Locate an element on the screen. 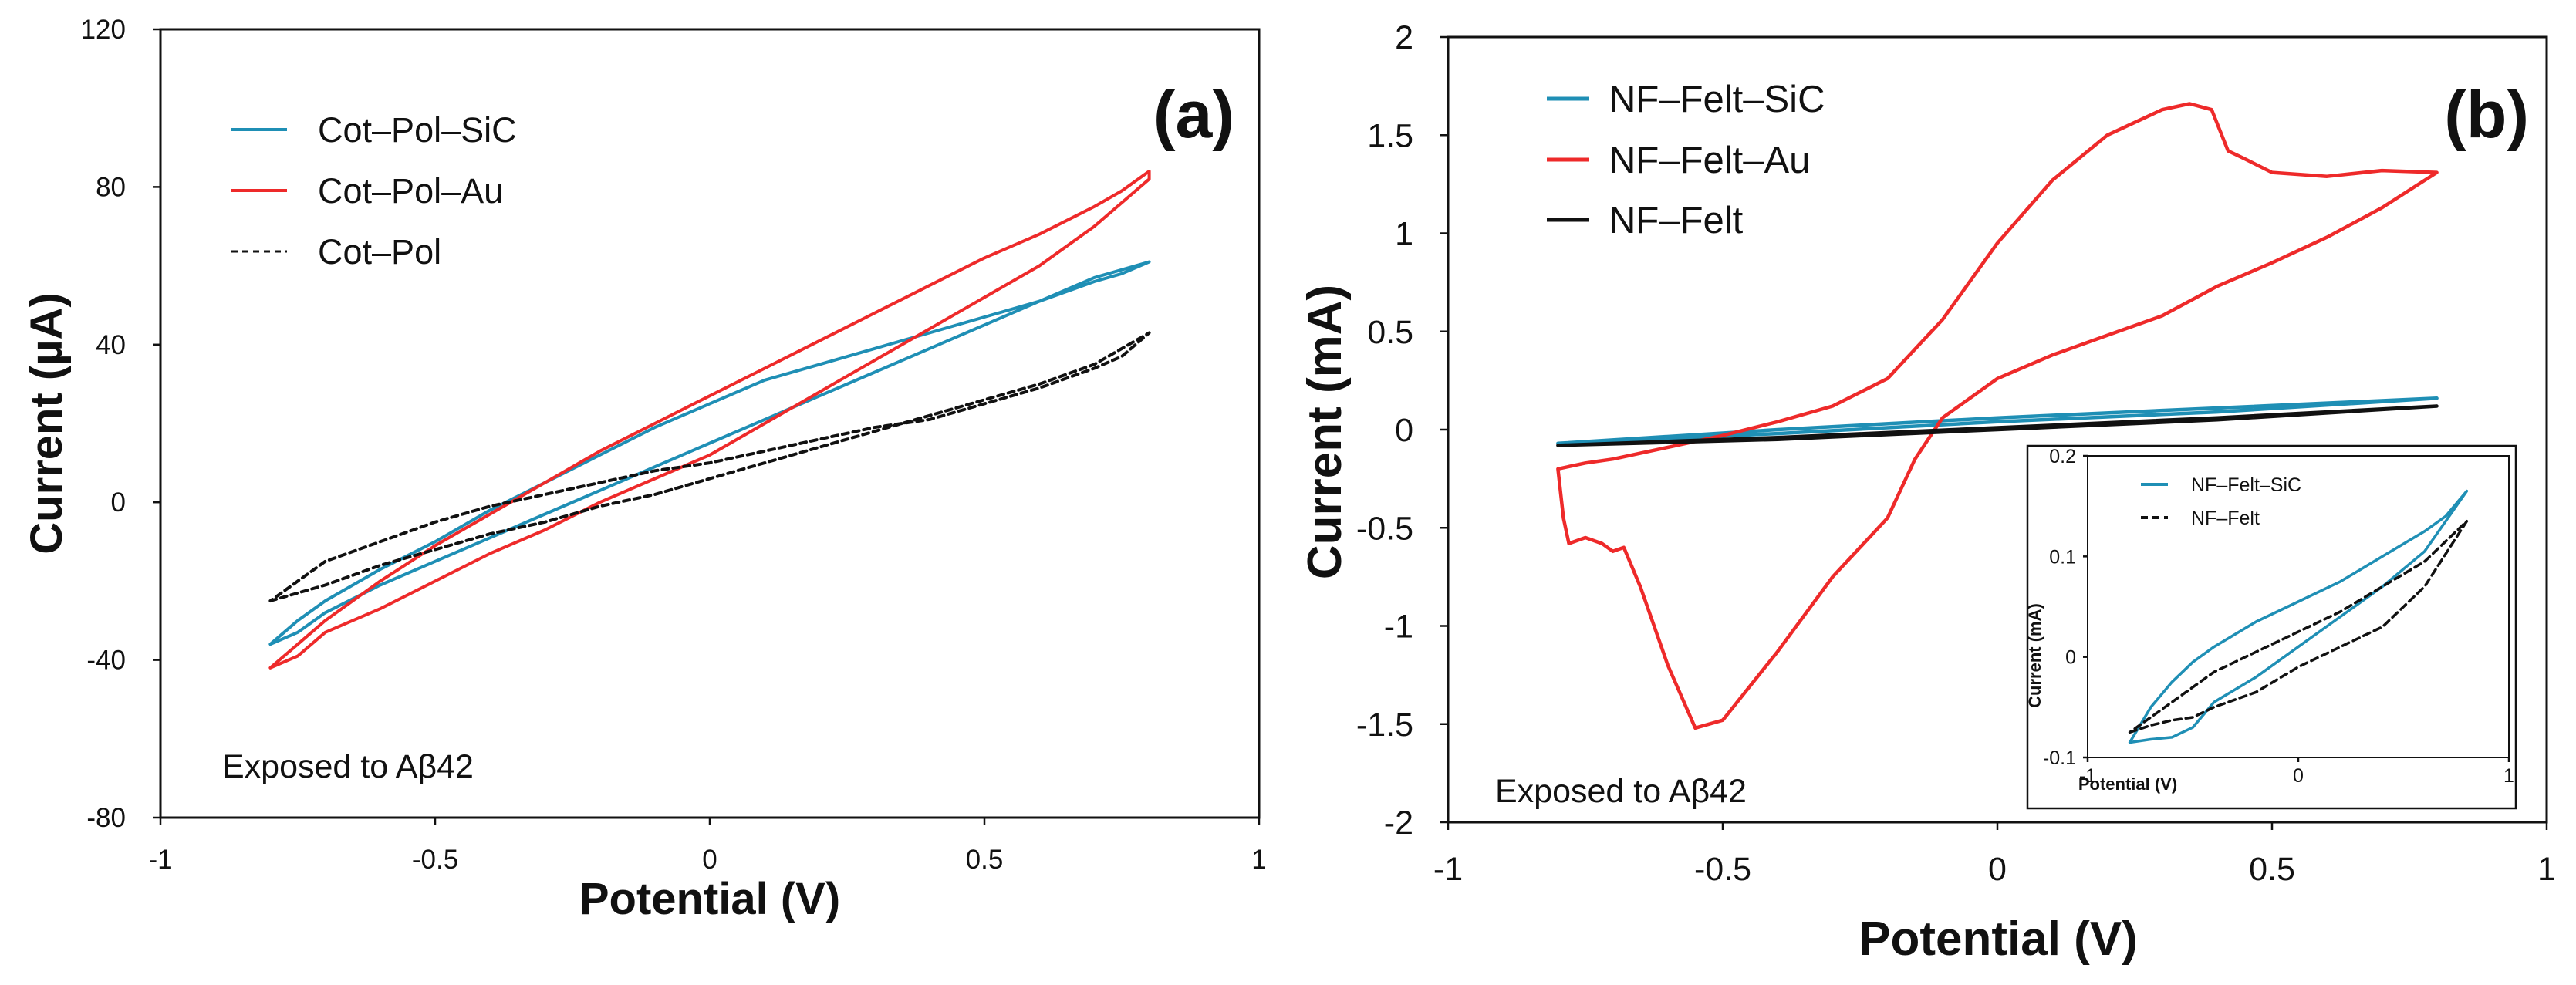  inset-series-nf-felt-sic is located at coordinates (2298, 616).